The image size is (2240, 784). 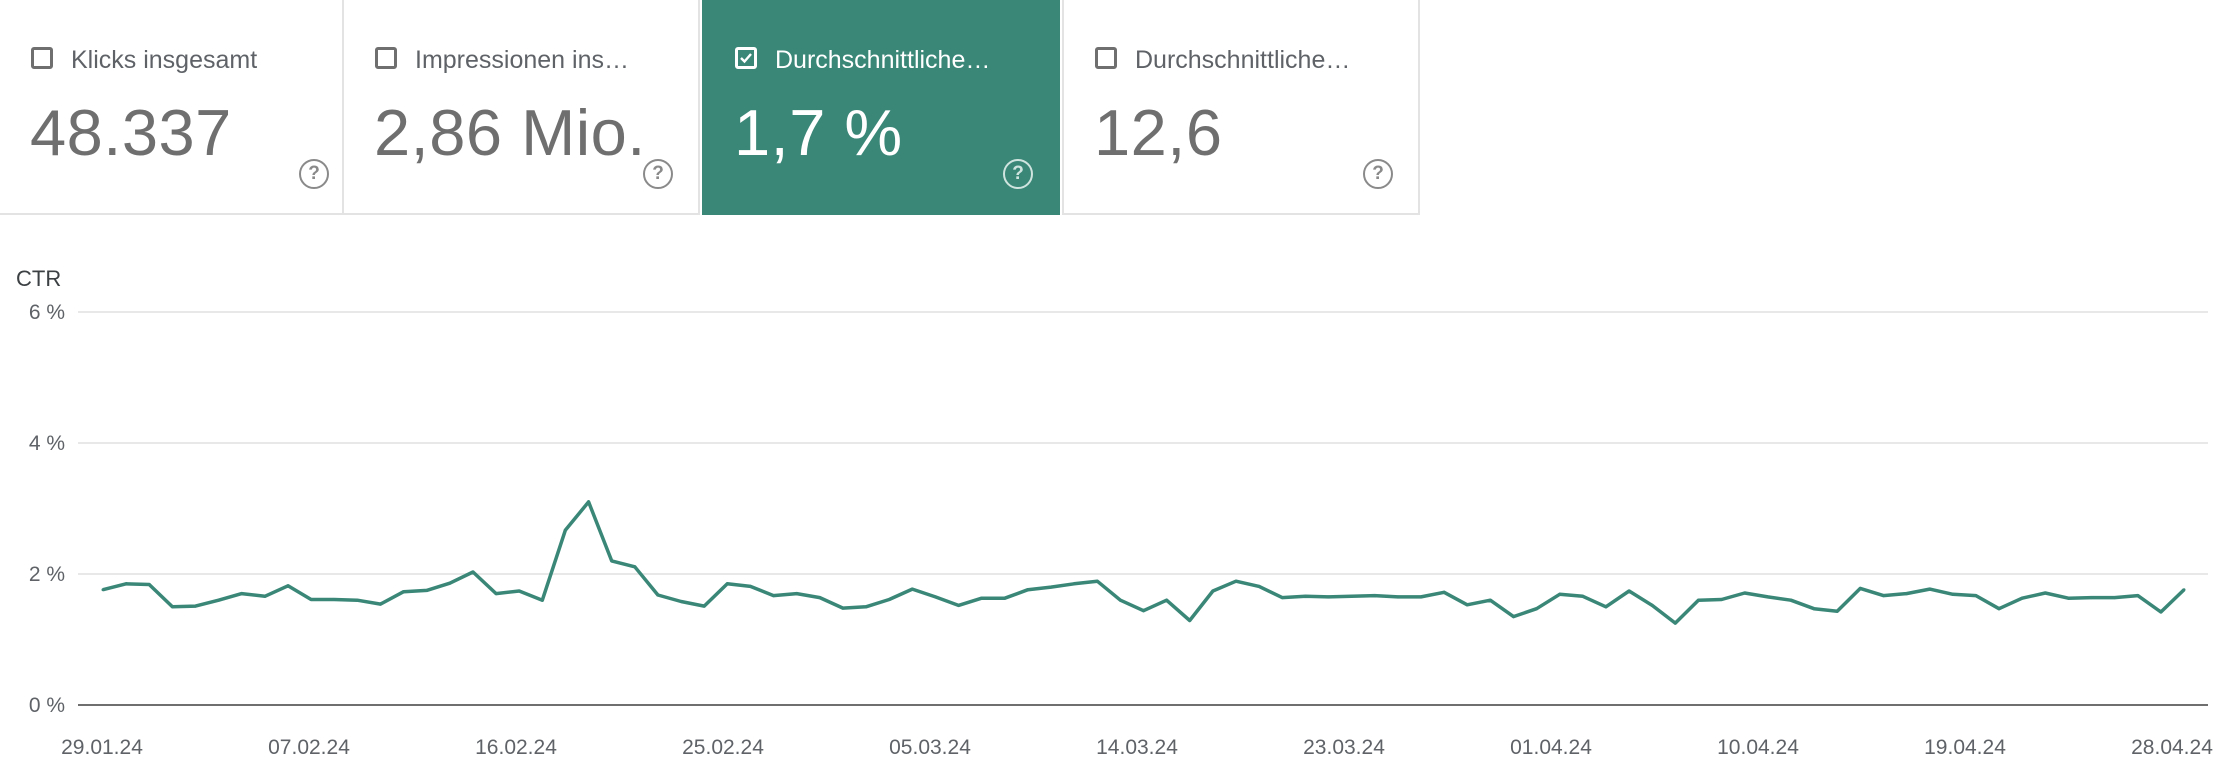 I want to click on x-tick-label: 01.04.24, so click(x=1551, y=747).